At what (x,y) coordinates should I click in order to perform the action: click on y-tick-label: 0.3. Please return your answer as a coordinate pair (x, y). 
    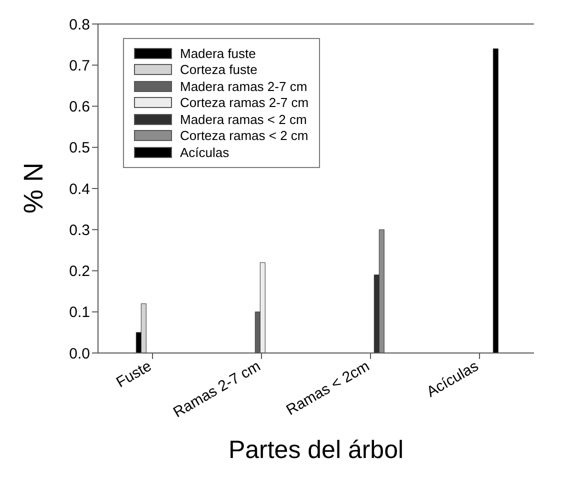
    Looking at the image, I should click on (79, 230).